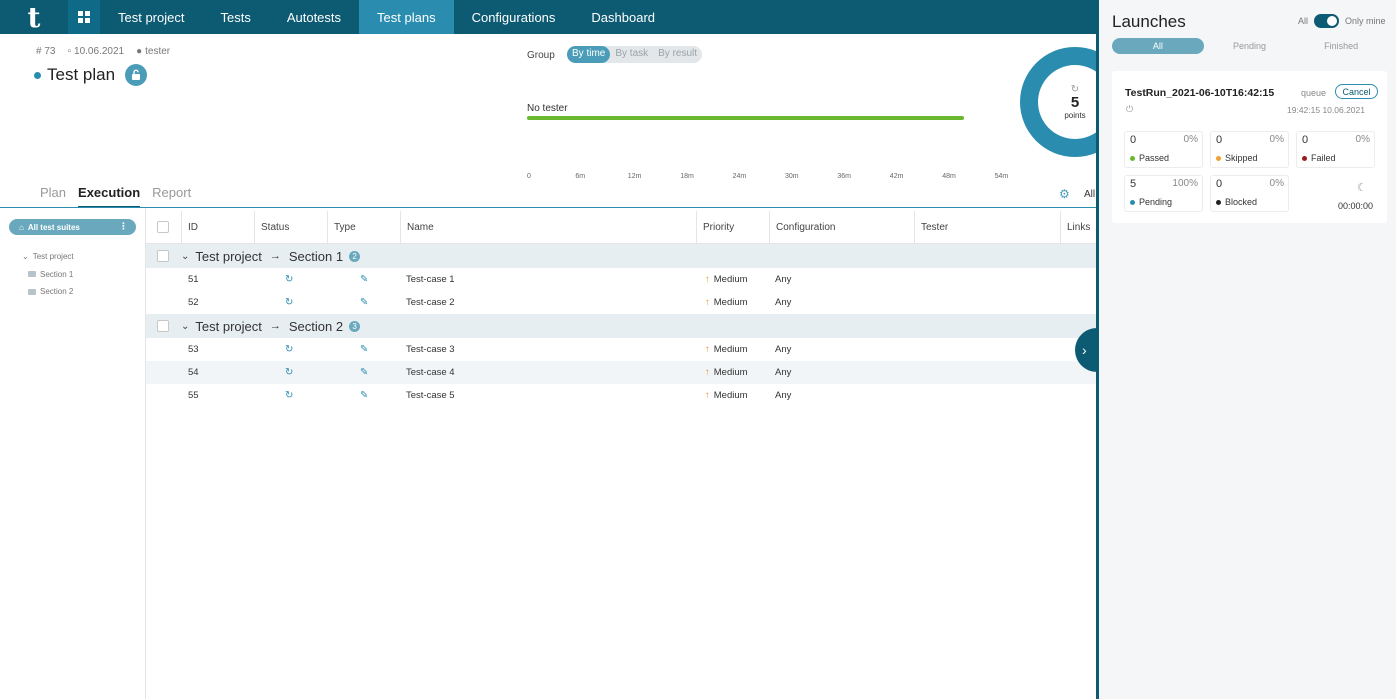 The image size is (1396, 699). Describe the element at coordinates (291, 227) in the screenshot. I see `col-status: Status` at that location.